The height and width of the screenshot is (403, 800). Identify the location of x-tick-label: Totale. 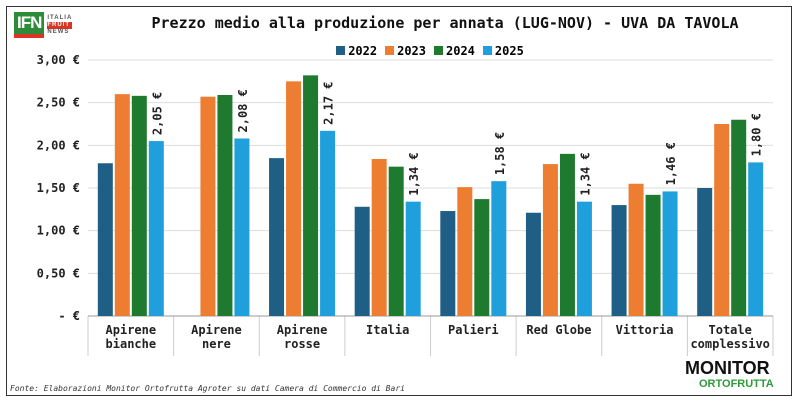
(730, 330).